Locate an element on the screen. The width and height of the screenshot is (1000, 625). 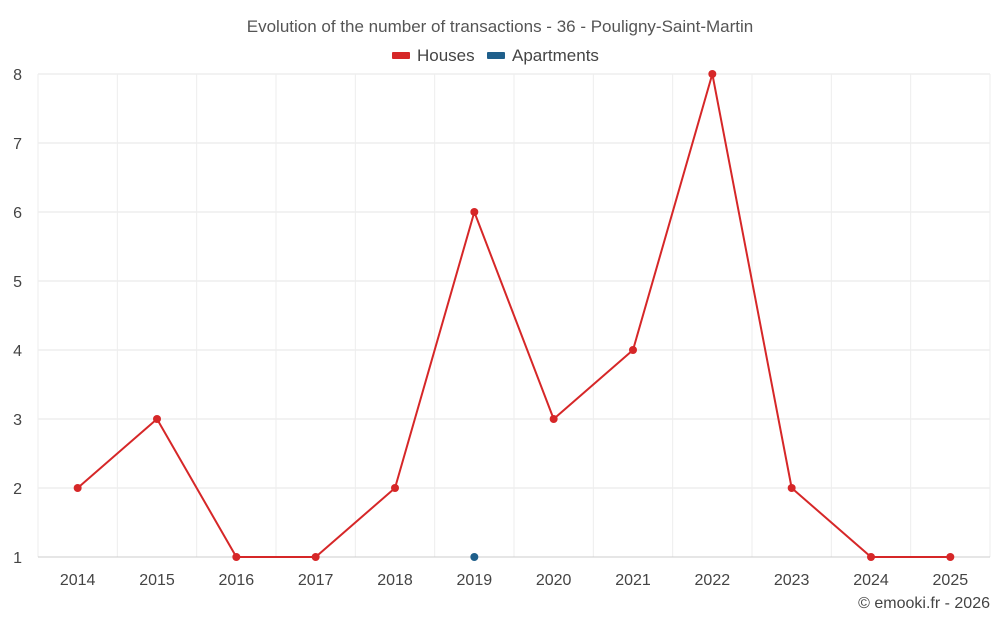
legend-swatch-houses is located at coordinates (401, 55).